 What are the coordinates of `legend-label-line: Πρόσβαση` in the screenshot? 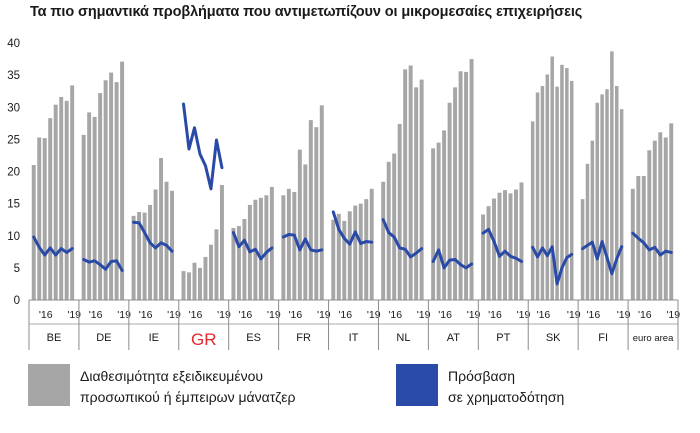 It's located at (481, 376).